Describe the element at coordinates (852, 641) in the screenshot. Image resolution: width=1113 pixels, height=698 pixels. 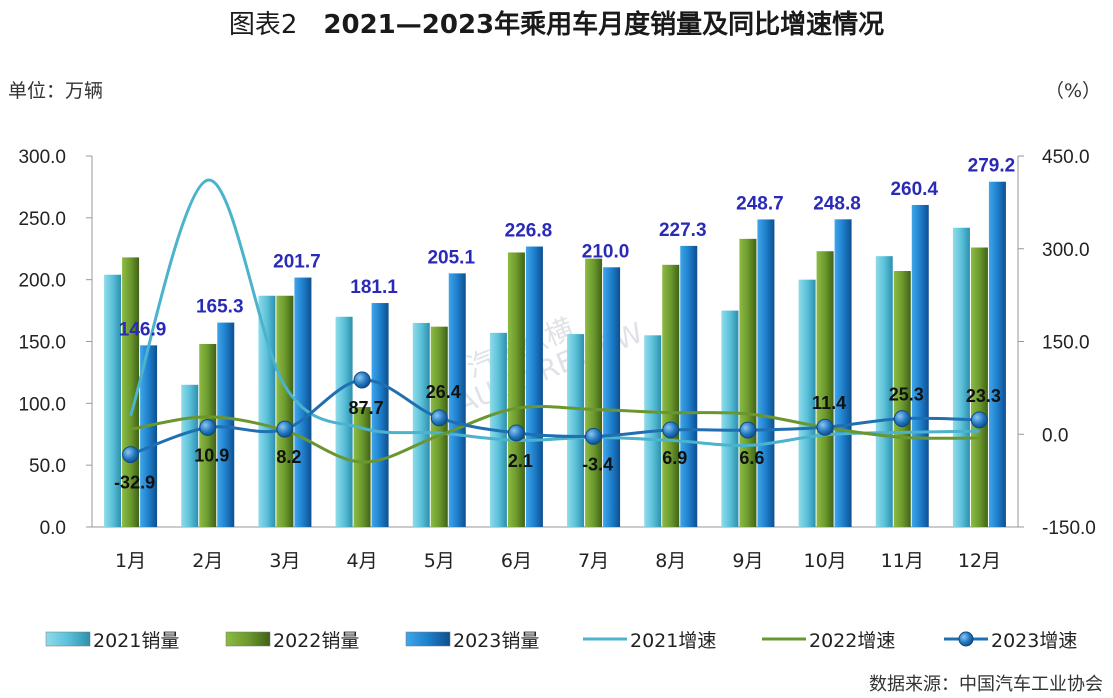
I see `legend-label-2022增速: 2022增速` at that location.